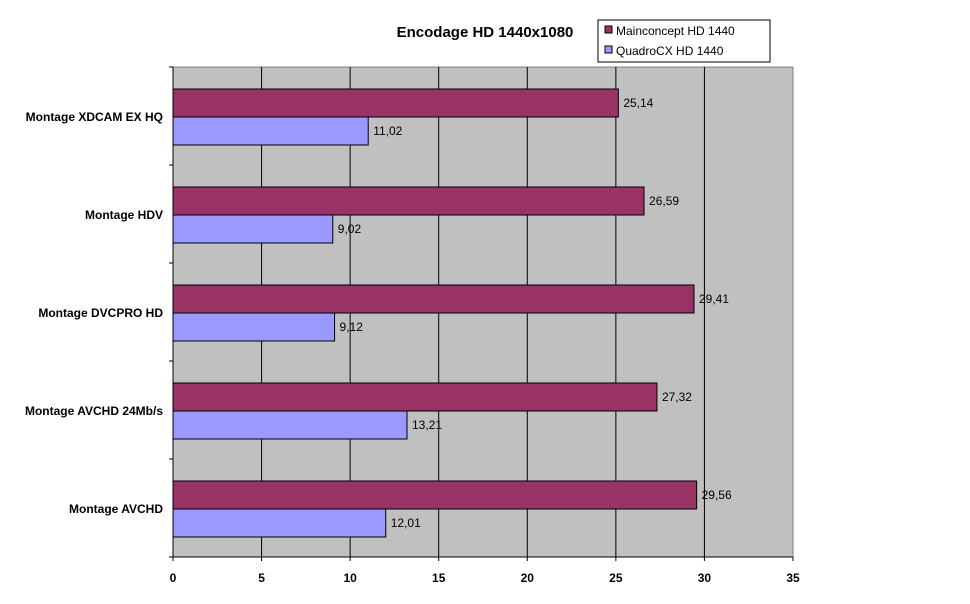 The image size is (970, 604). What do you see at coordinates (670, 51) in the screenshot?
I see `legend-label-quadrocx: QuadroCX HD 1440` at bounding box center [670, 51].